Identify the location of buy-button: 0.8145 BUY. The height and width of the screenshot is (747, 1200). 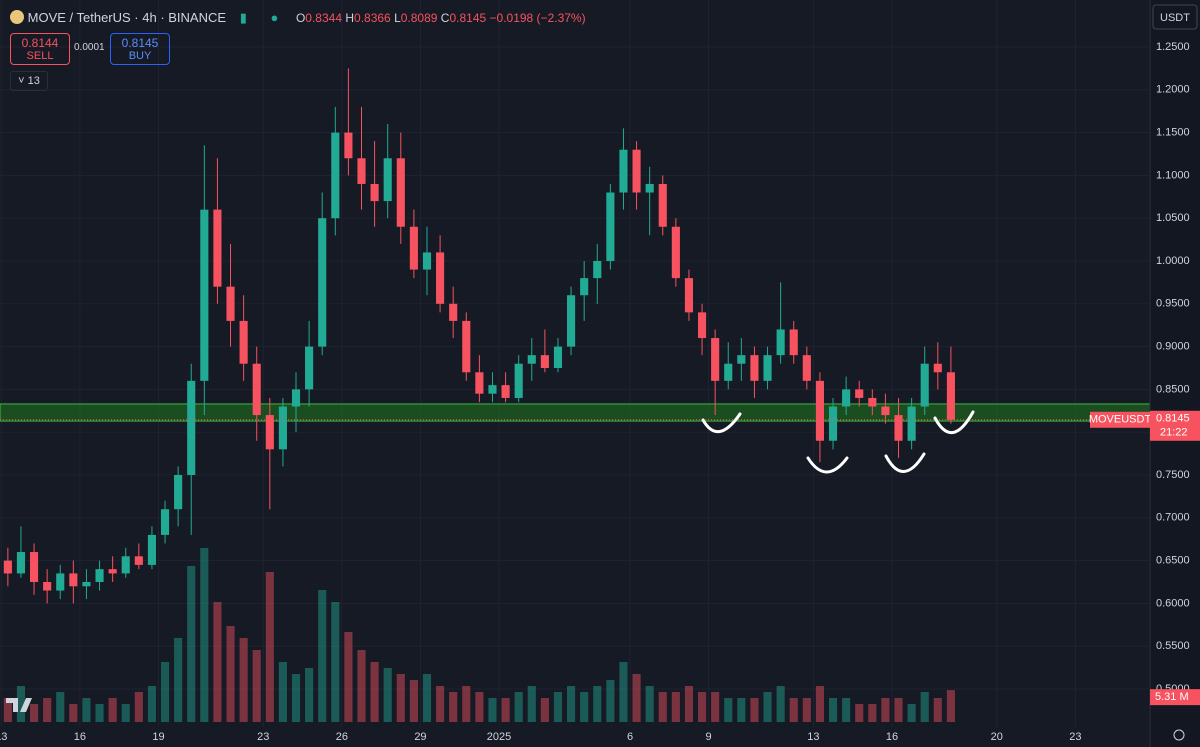
(140, 49).